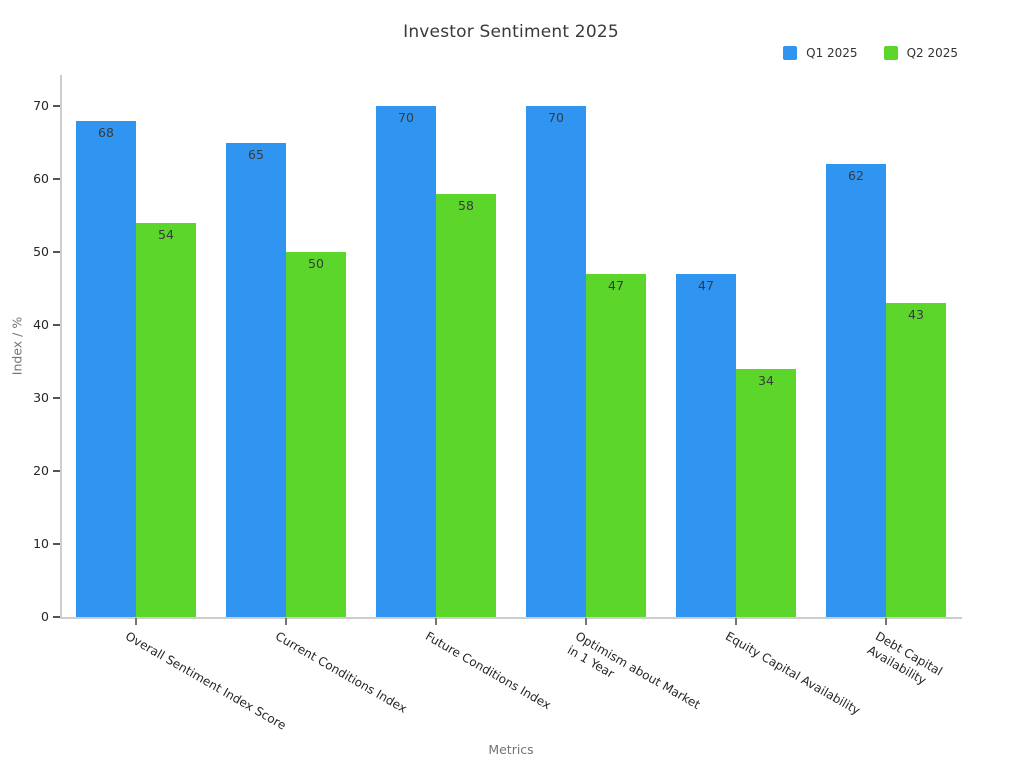 The width and height of the screenshot is (1024, 768). What do you see at coordinates (41, 251) in the screenshot?
I see `y-tick-label: 50` at bounding box center [41, 251].